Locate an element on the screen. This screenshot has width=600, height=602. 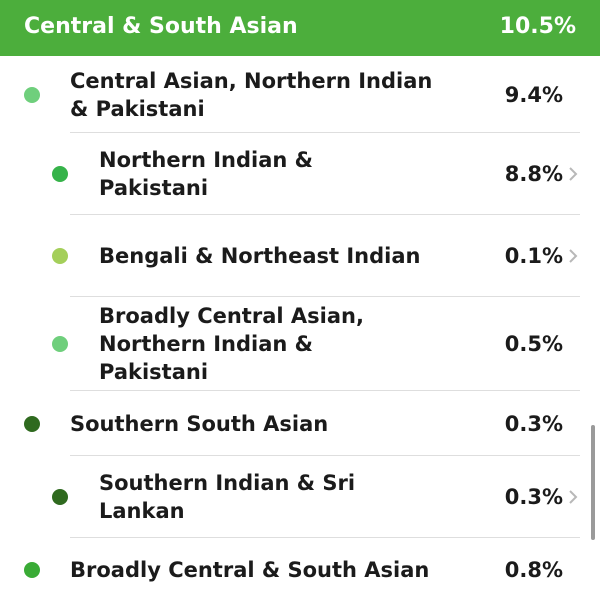
list-row: Bengali & Northeast Indian 0.1% is located at coordinates (300, 256).